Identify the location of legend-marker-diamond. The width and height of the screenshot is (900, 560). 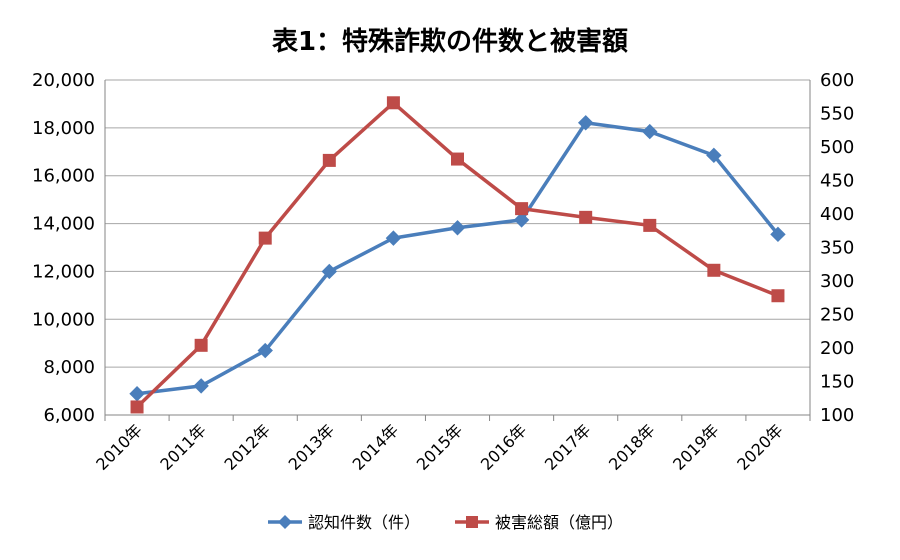
(285, 522).